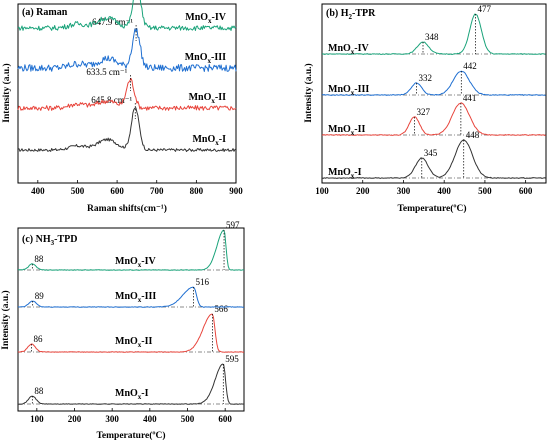  Describe the element at coordinates (112, 22) in the screenshot. I see `peak-label: 647.9 cm⁻¹` at that location.